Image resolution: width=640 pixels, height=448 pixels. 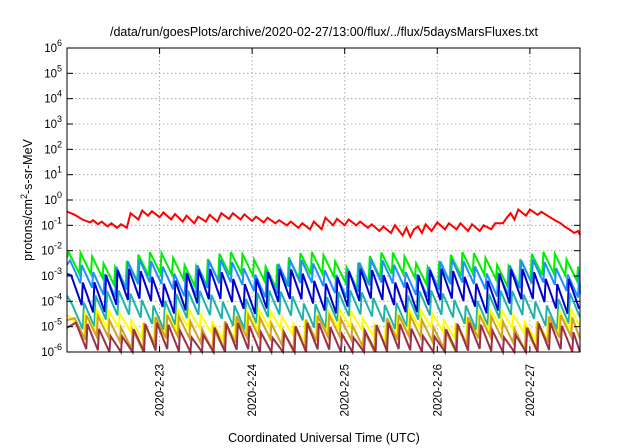 I want to click on y-axis-label: protons/cm2-s-sr-MeV, so click(x=27, y=199).